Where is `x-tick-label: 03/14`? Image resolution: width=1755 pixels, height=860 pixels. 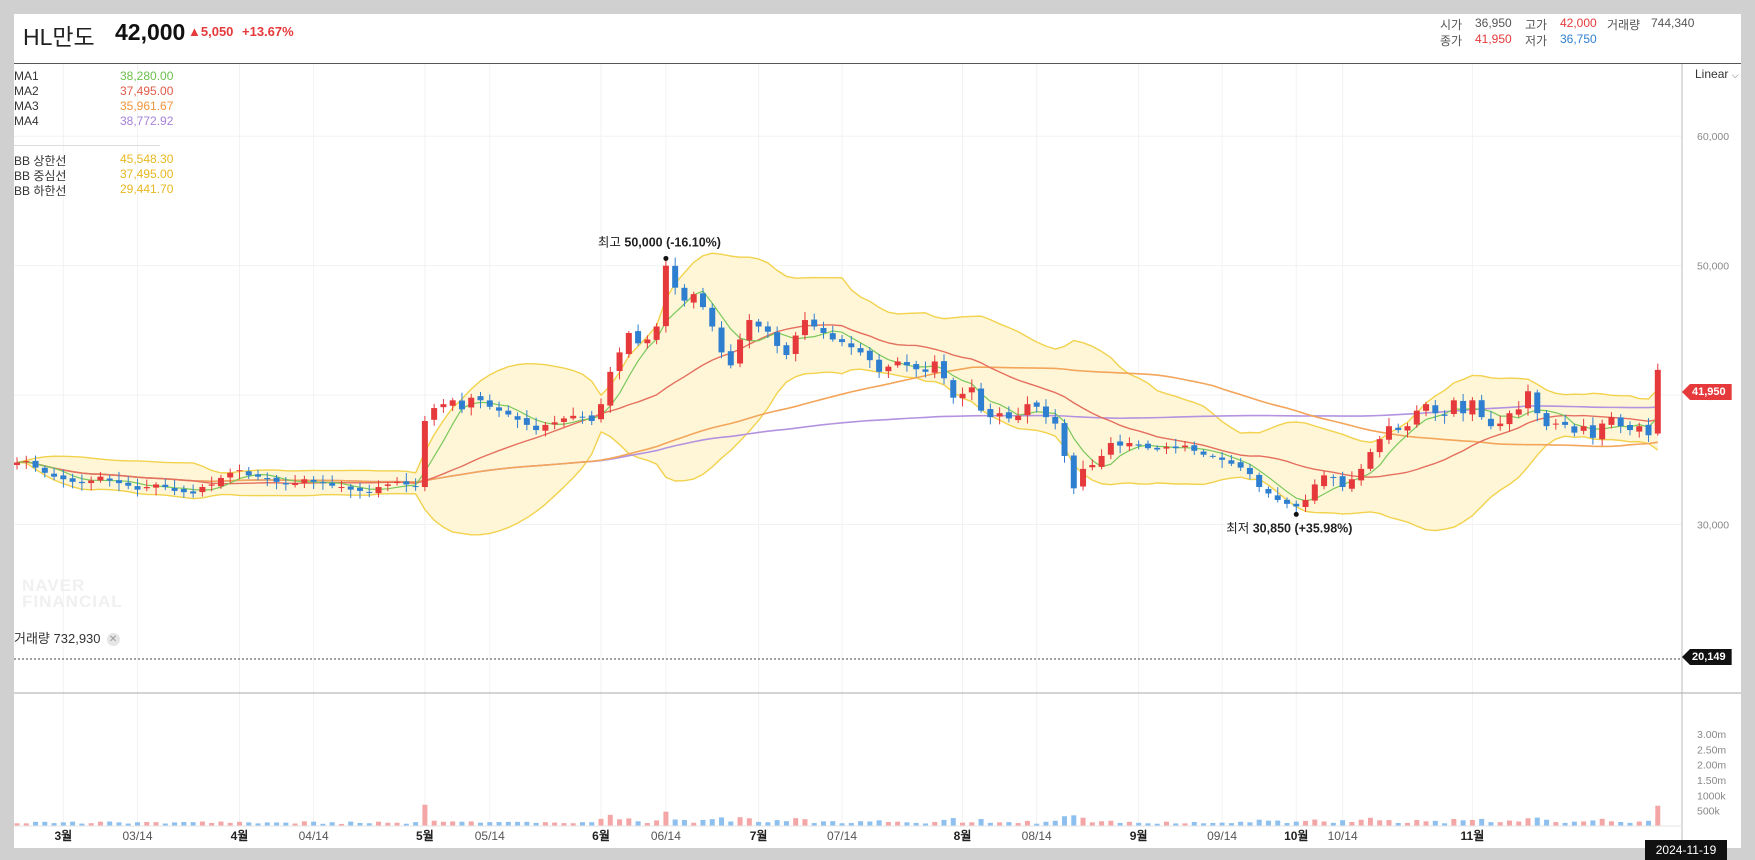 x-tick-label: 03/14 is located at coordinates (137, 836).